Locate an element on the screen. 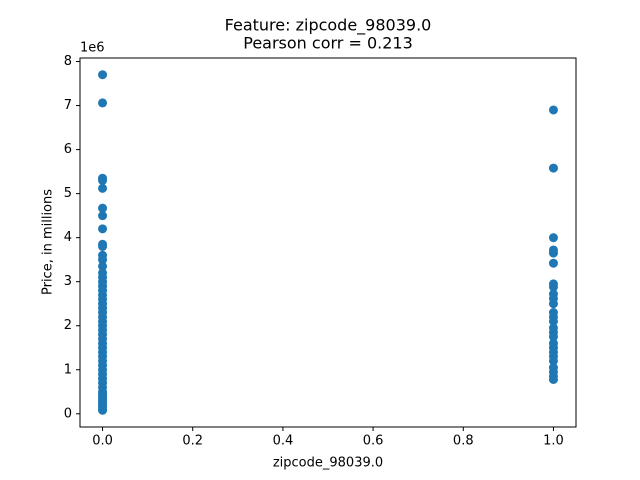 The image size is (640, 480). x-tick-label: 0.6 is located at coordinates (373, 441).